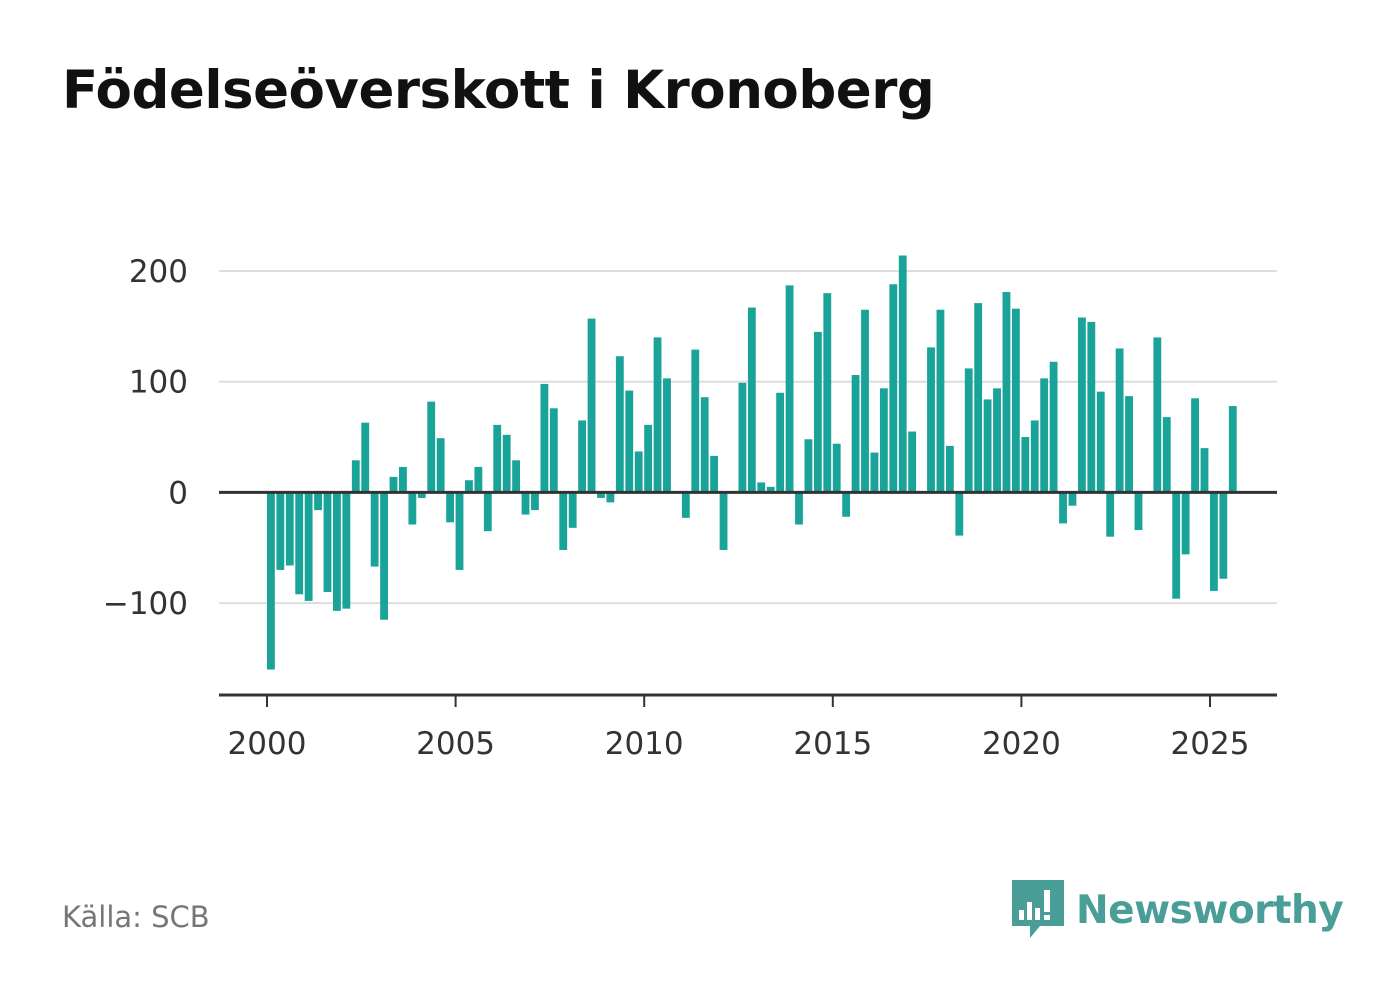  Describe the element at coordinates (178, 493) in the screenshot. I see `y-tick-label: 0` at that location.